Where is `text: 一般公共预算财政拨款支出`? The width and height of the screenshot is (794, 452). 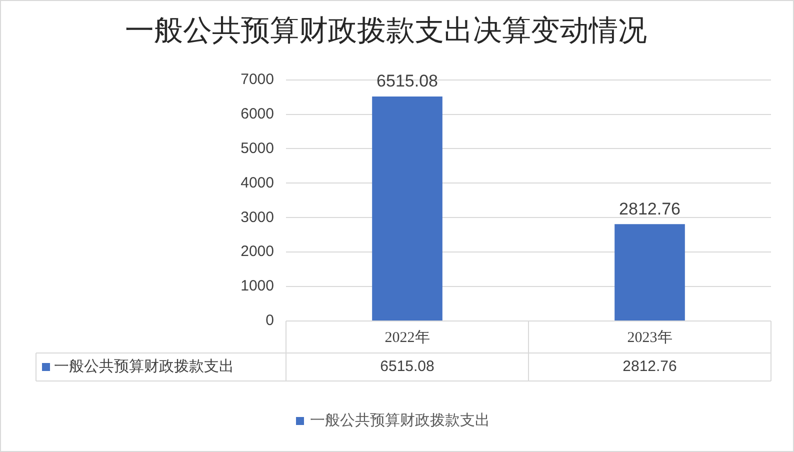 text: 一般公共预算财政拨款支出 is located at coordinates (144, 366).